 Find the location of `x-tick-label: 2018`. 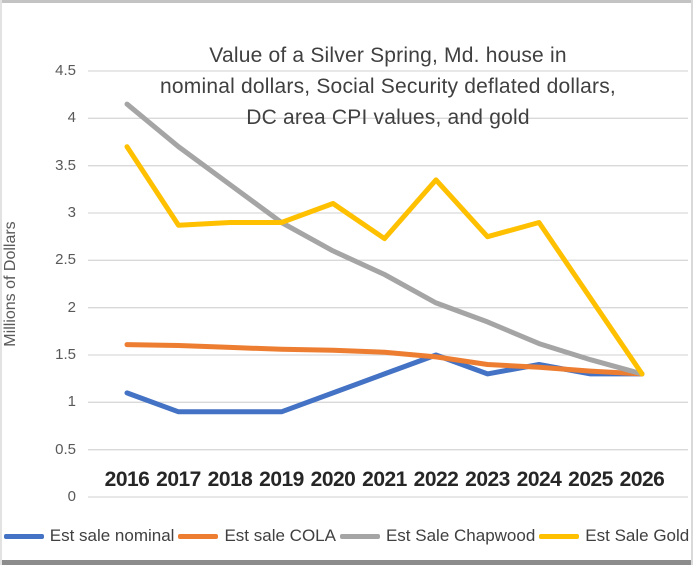

x-tick-label: 2018 is located at coordinates (230, 479).